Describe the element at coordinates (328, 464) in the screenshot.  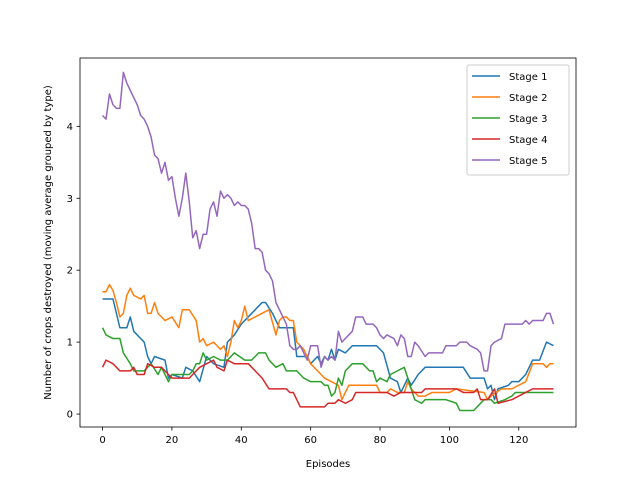
I see `x-axis-label: Episodes` at that location.